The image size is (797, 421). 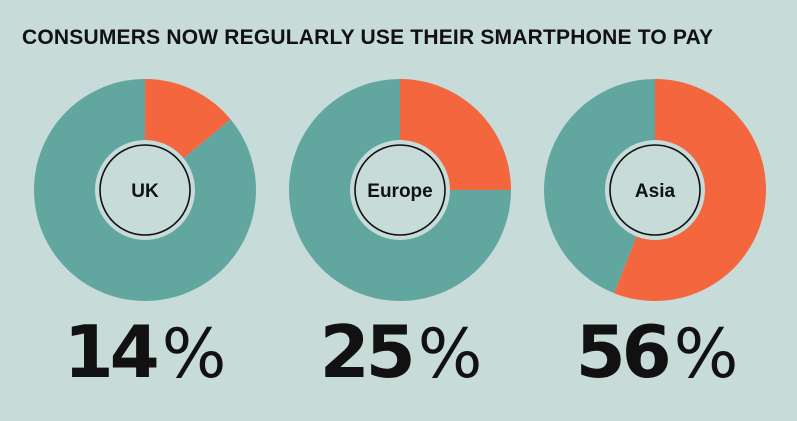 I want to click on percentage-value-asia: 56, so click(x=623, y=352).